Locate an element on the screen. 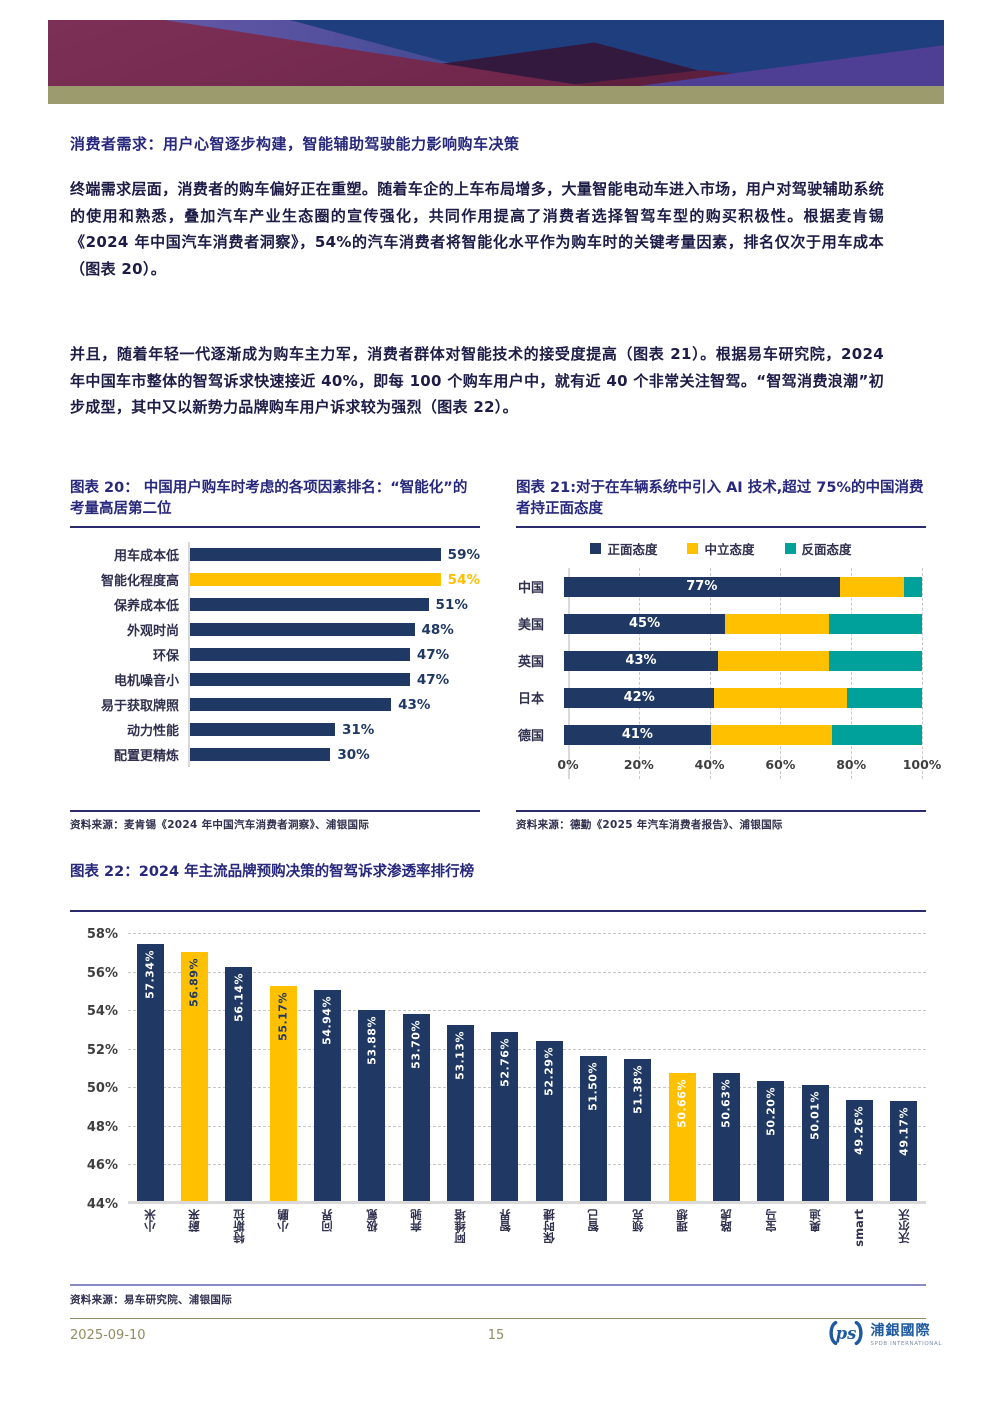 The width and height of the screenshot is (992, 1403). stacked-bar-row: 中国 77% is located at coordinates (721, 586).